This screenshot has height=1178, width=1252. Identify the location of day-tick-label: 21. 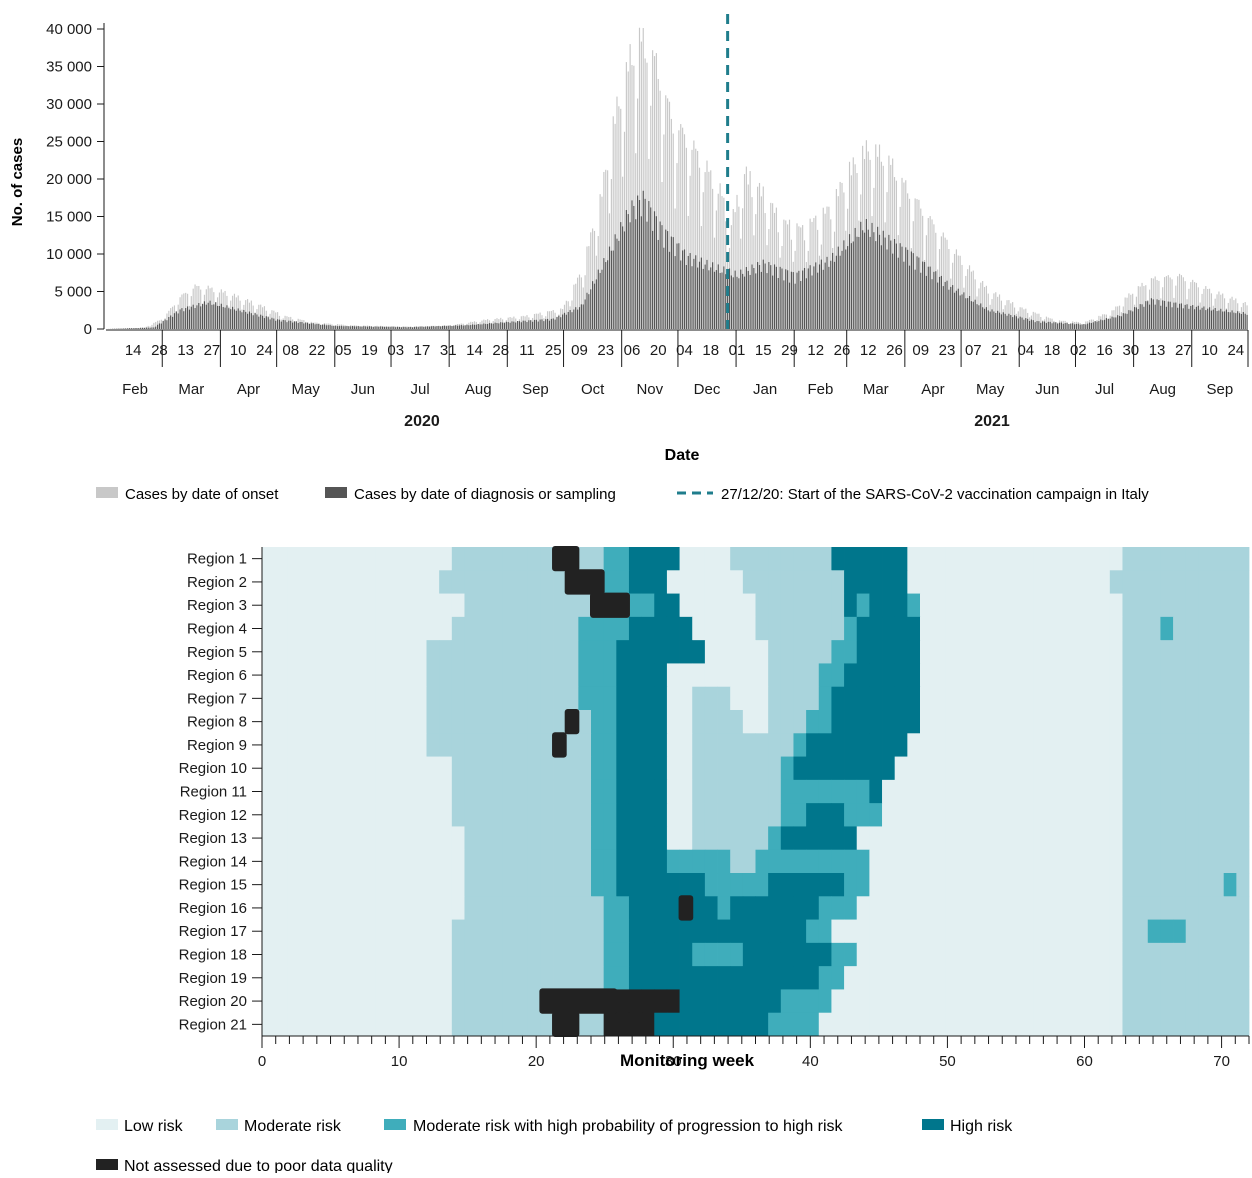
(999, 350).